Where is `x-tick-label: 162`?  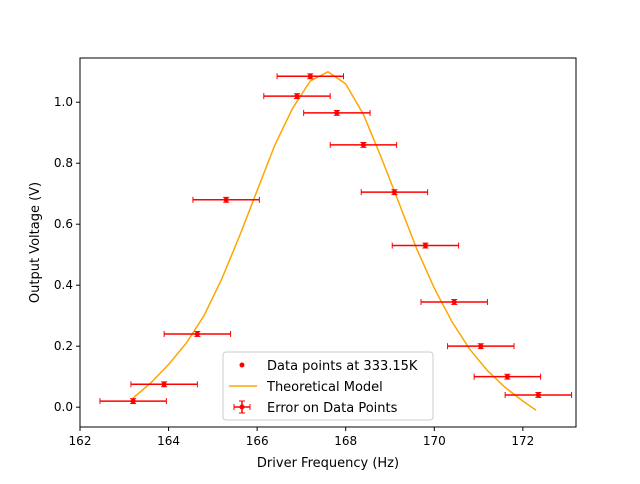 x-tick-label: 162 is located at coordinates (80, 441).